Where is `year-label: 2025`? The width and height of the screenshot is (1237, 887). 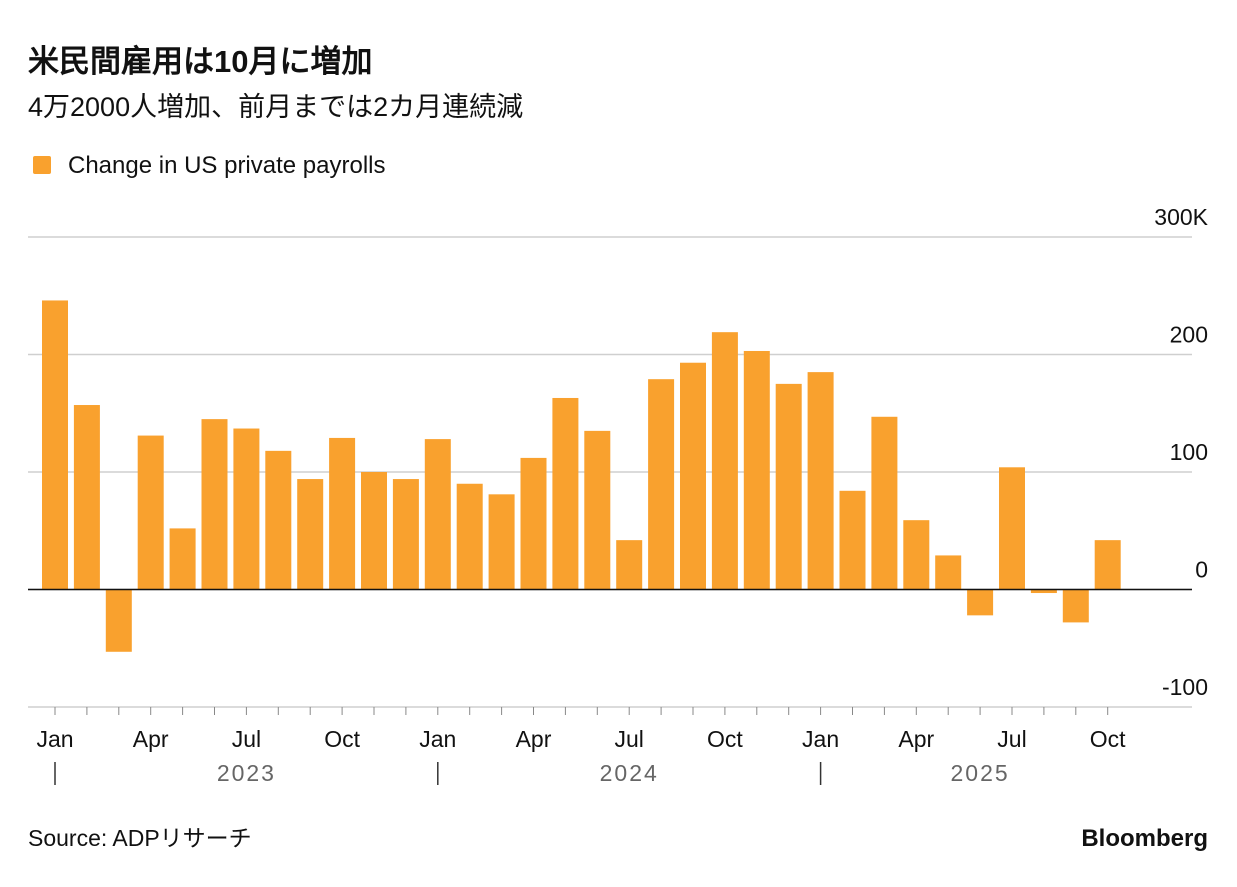 year-label: 2025 is located at coordinates (980, 773).